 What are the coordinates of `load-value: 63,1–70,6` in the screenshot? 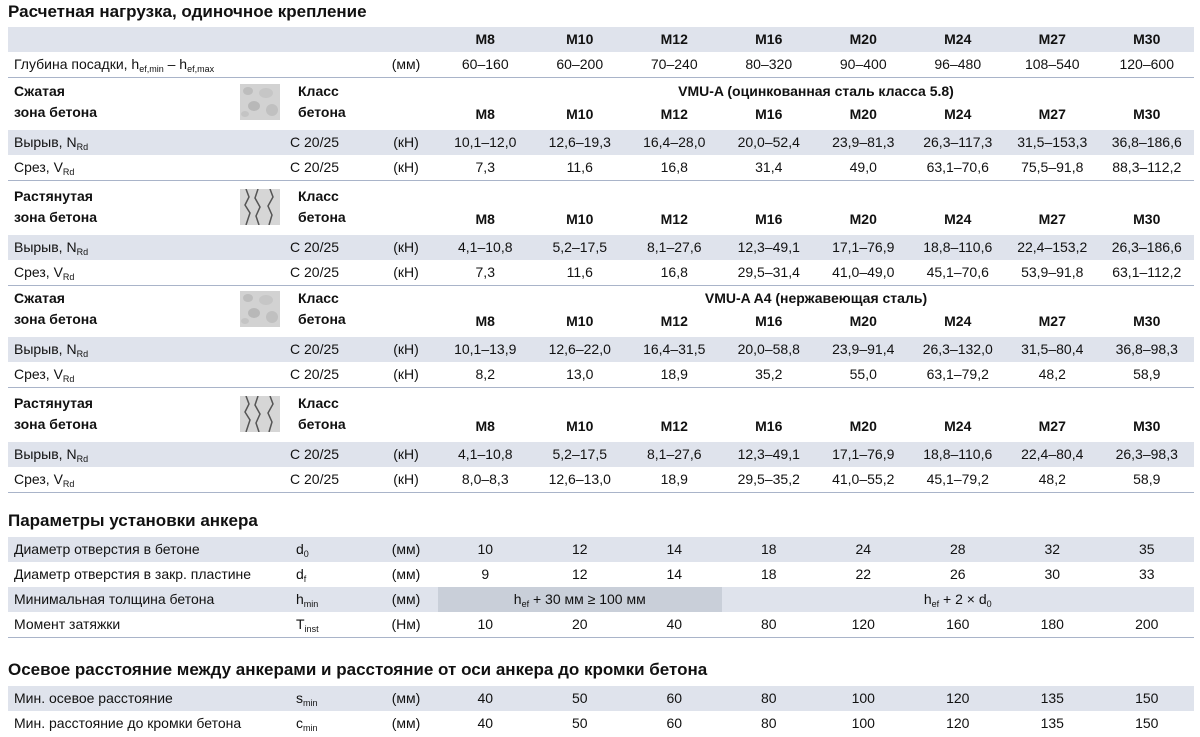 It's located at (957, 168).